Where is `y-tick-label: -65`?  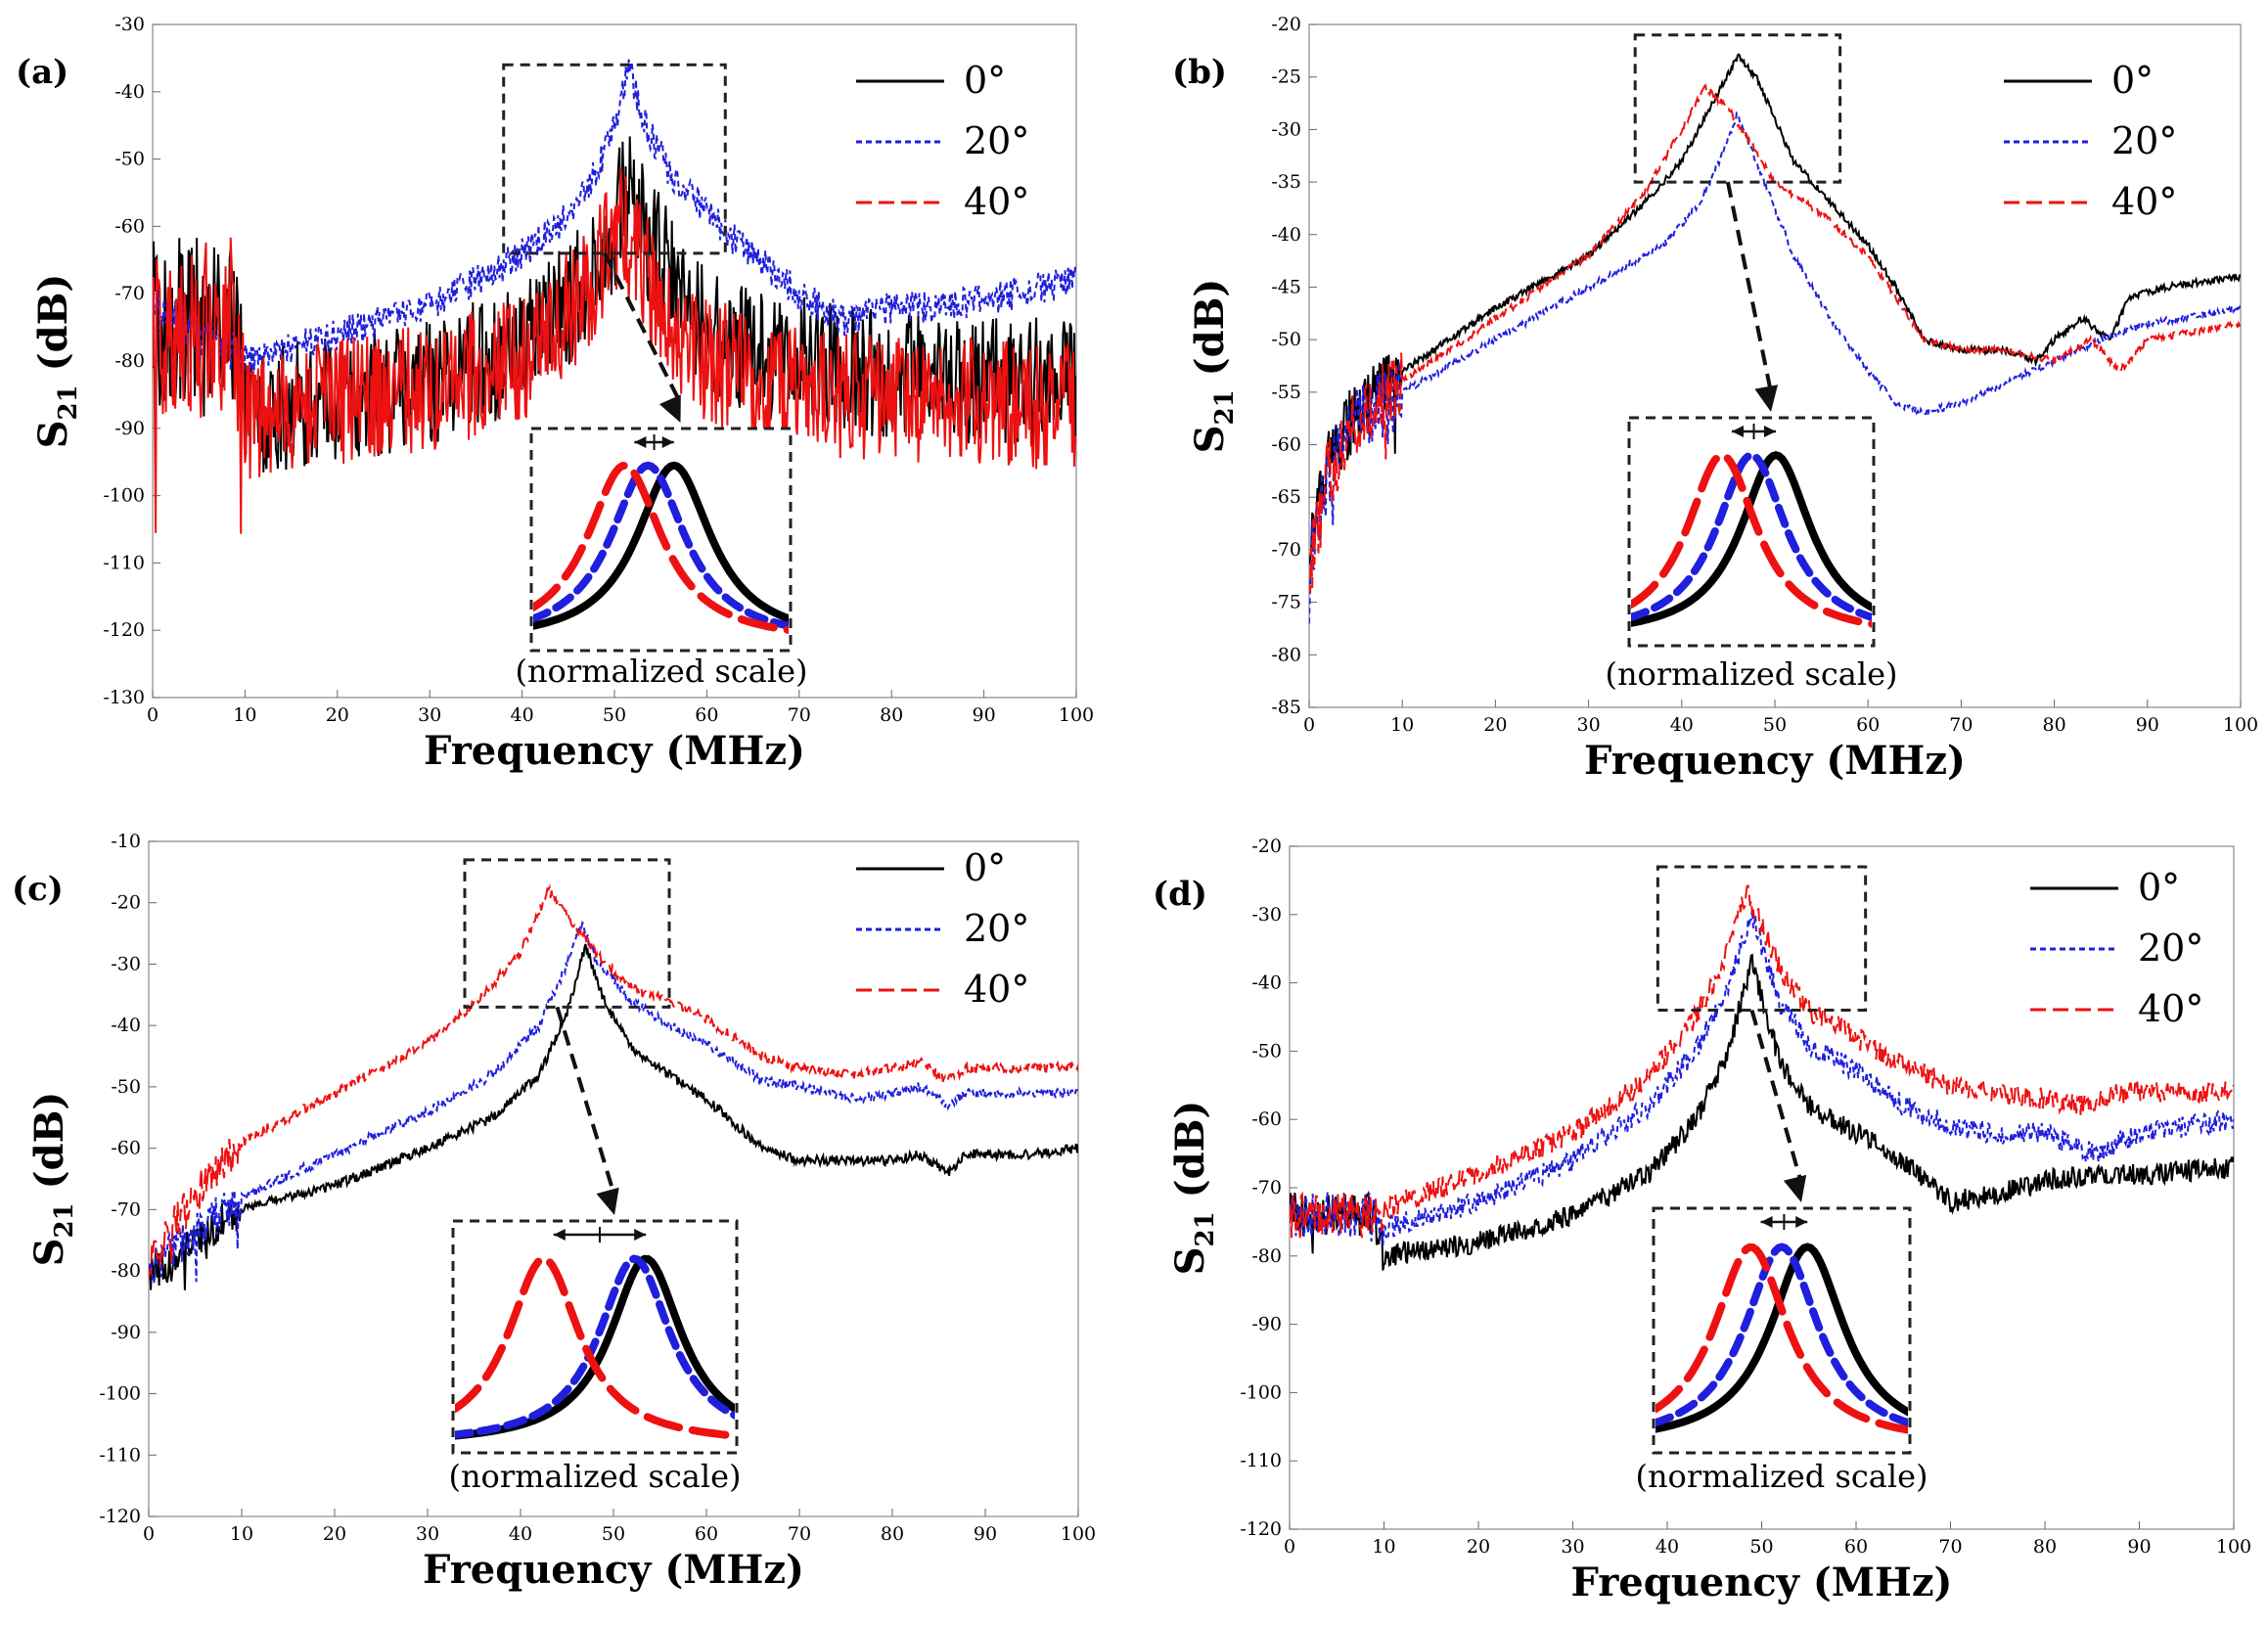 y-tick-label: -65 is located at coordinates (1286, 497).